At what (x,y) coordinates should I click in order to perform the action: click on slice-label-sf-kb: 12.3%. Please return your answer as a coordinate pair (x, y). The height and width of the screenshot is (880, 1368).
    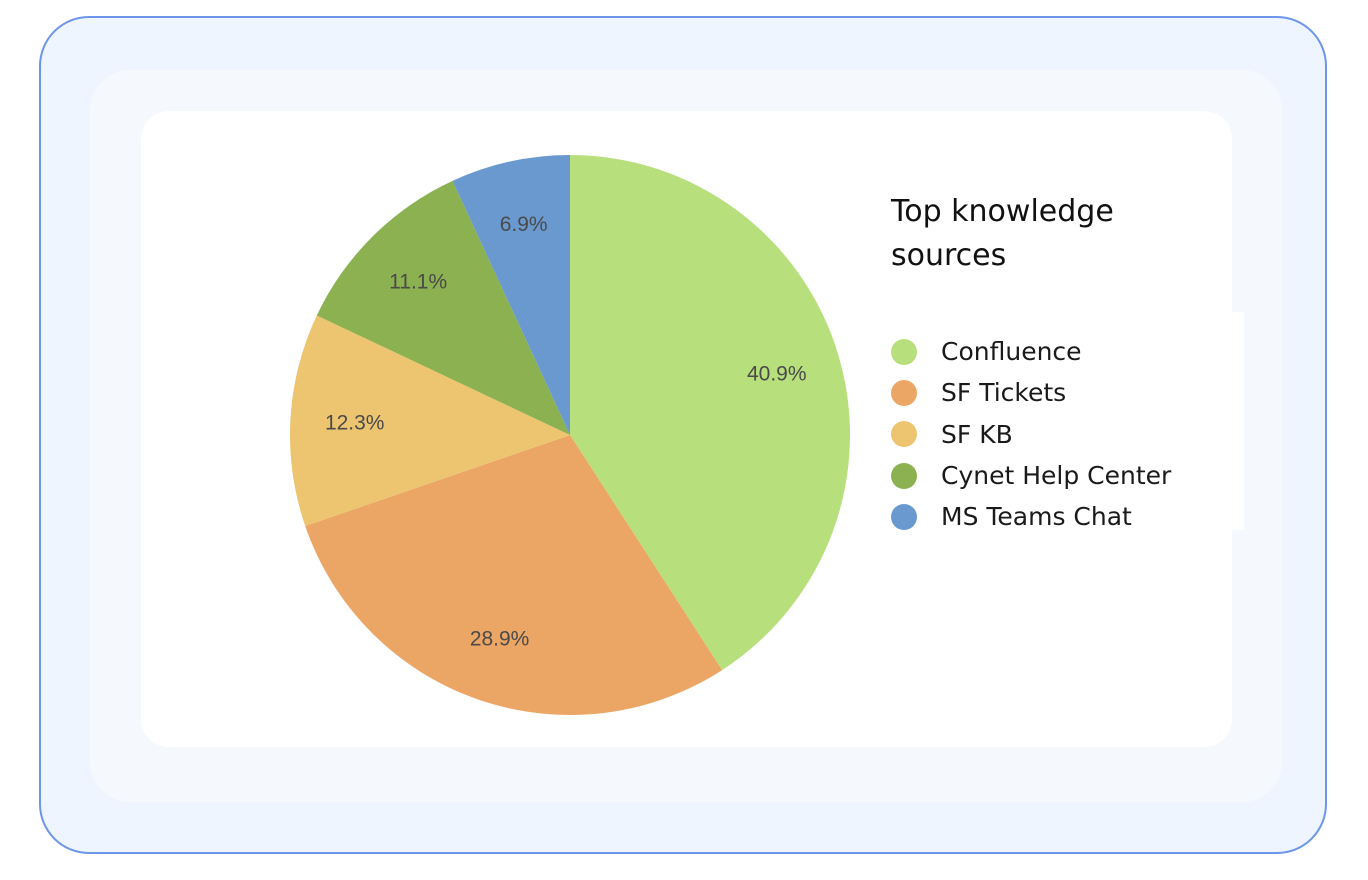
    Looking at the image, I should click on (355, 423).